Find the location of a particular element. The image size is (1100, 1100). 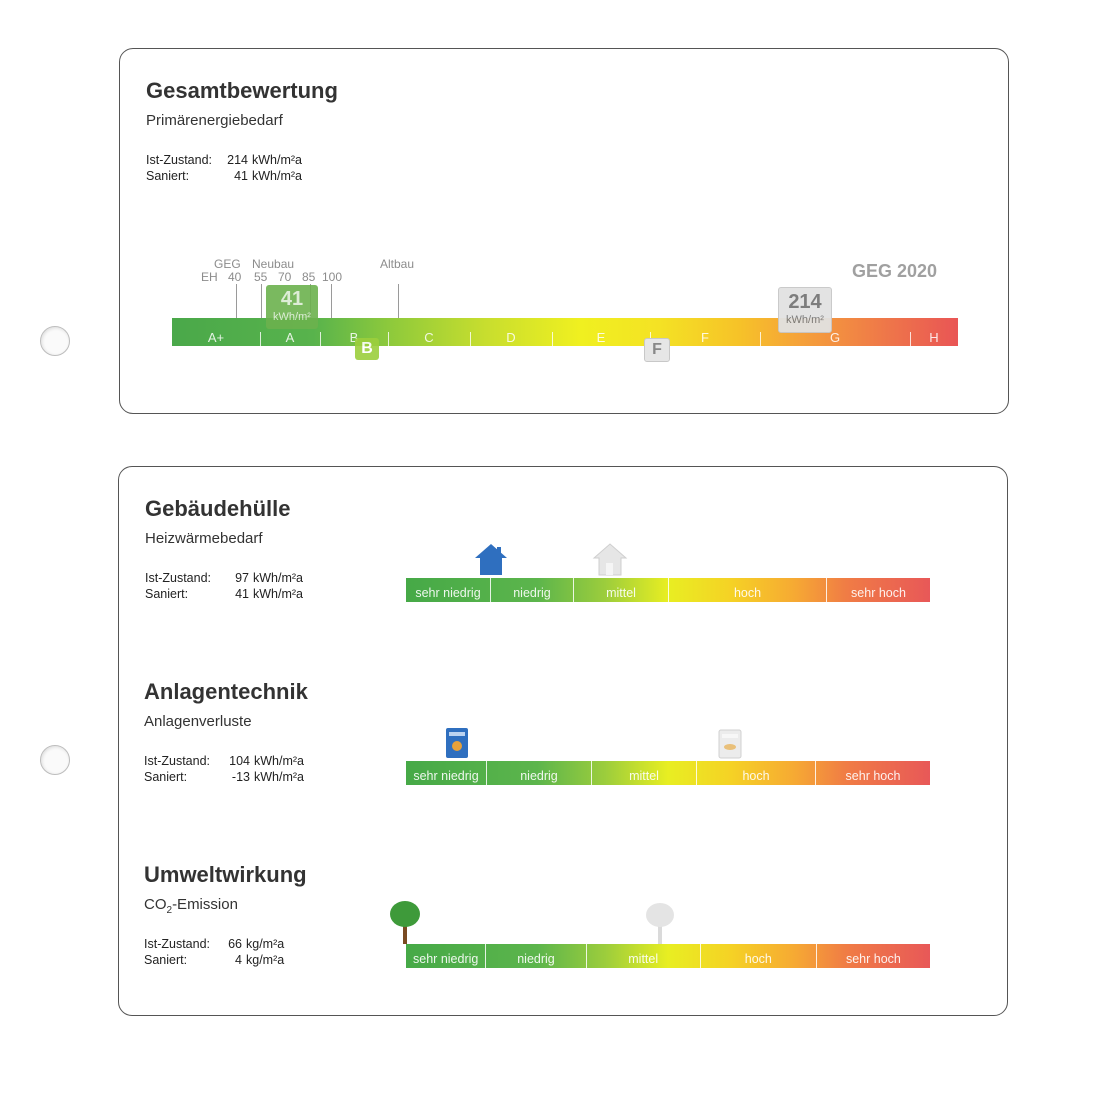

punch-hole-bottom is located at coordinates (55, 760).